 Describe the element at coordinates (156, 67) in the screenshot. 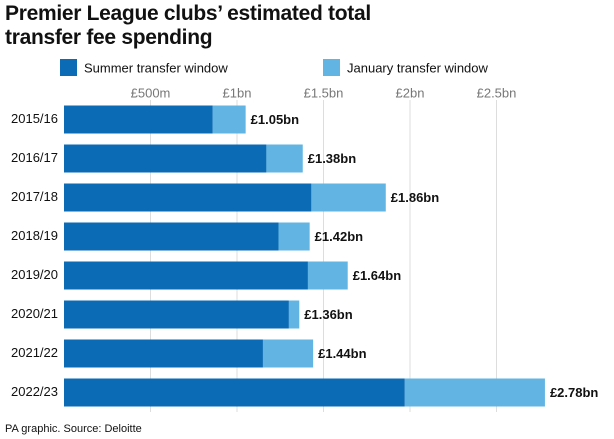

I see `legend-label: Summer transfer window` at that location.